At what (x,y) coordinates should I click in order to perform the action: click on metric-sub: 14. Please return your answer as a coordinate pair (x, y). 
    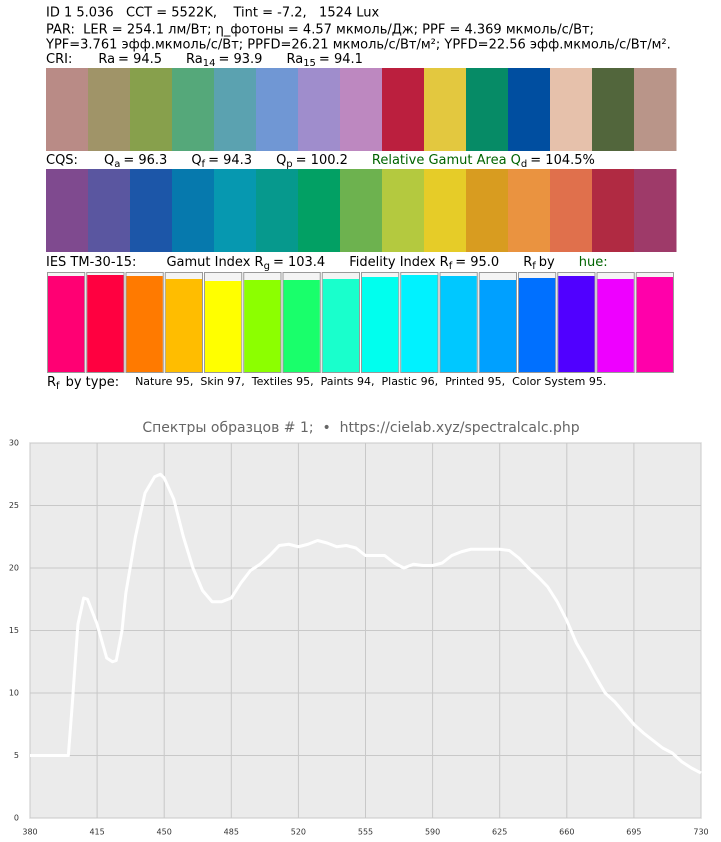
    Looking at the image, I should click on (209, 63).